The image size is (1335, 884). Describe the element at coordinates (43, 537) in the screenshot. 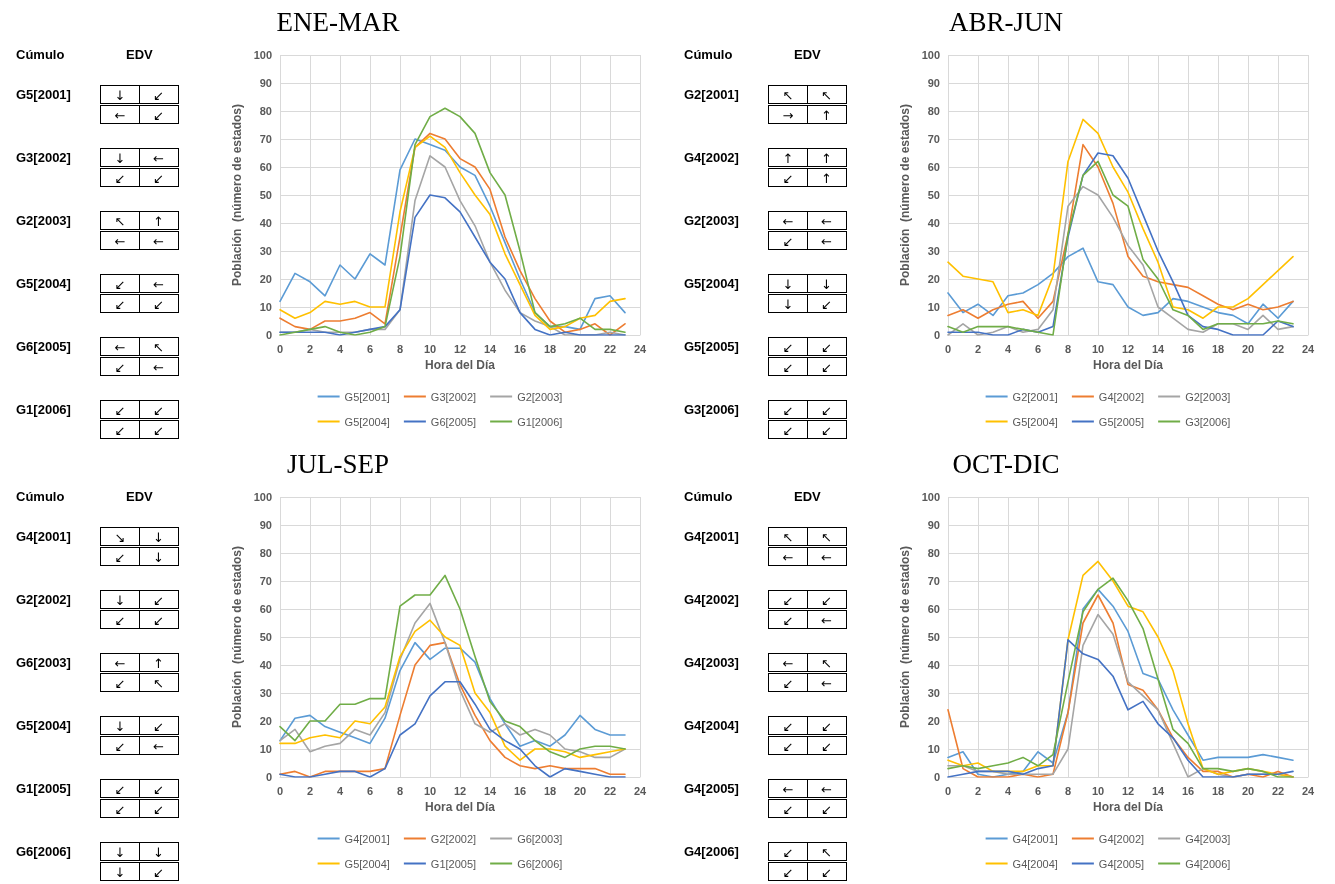

I see `text: G4[2001]` at that location.